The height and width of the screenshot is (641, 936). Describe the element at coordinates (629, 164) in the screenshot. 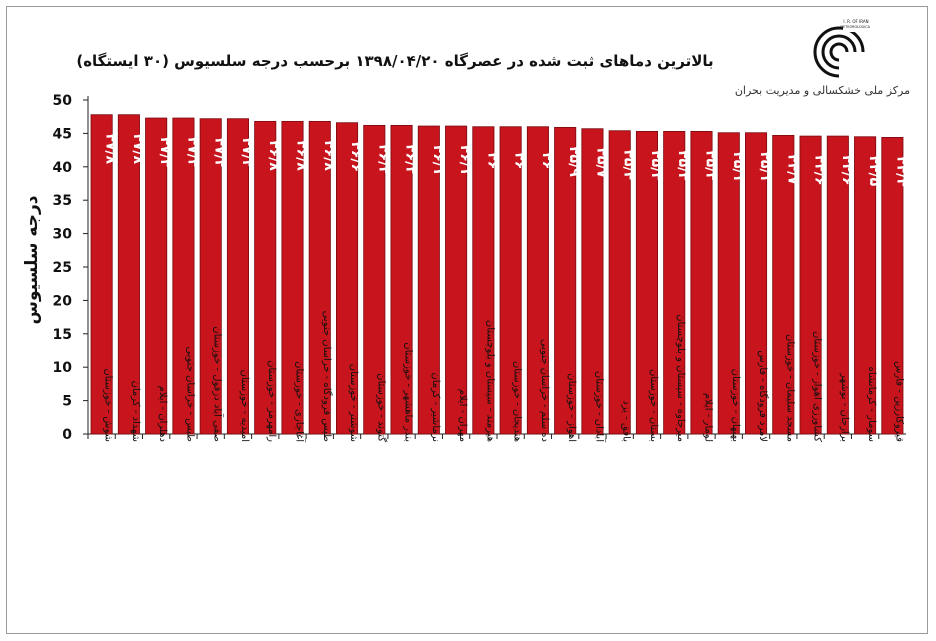

I see `bar-data-label: ۴۵/۴` at that location.